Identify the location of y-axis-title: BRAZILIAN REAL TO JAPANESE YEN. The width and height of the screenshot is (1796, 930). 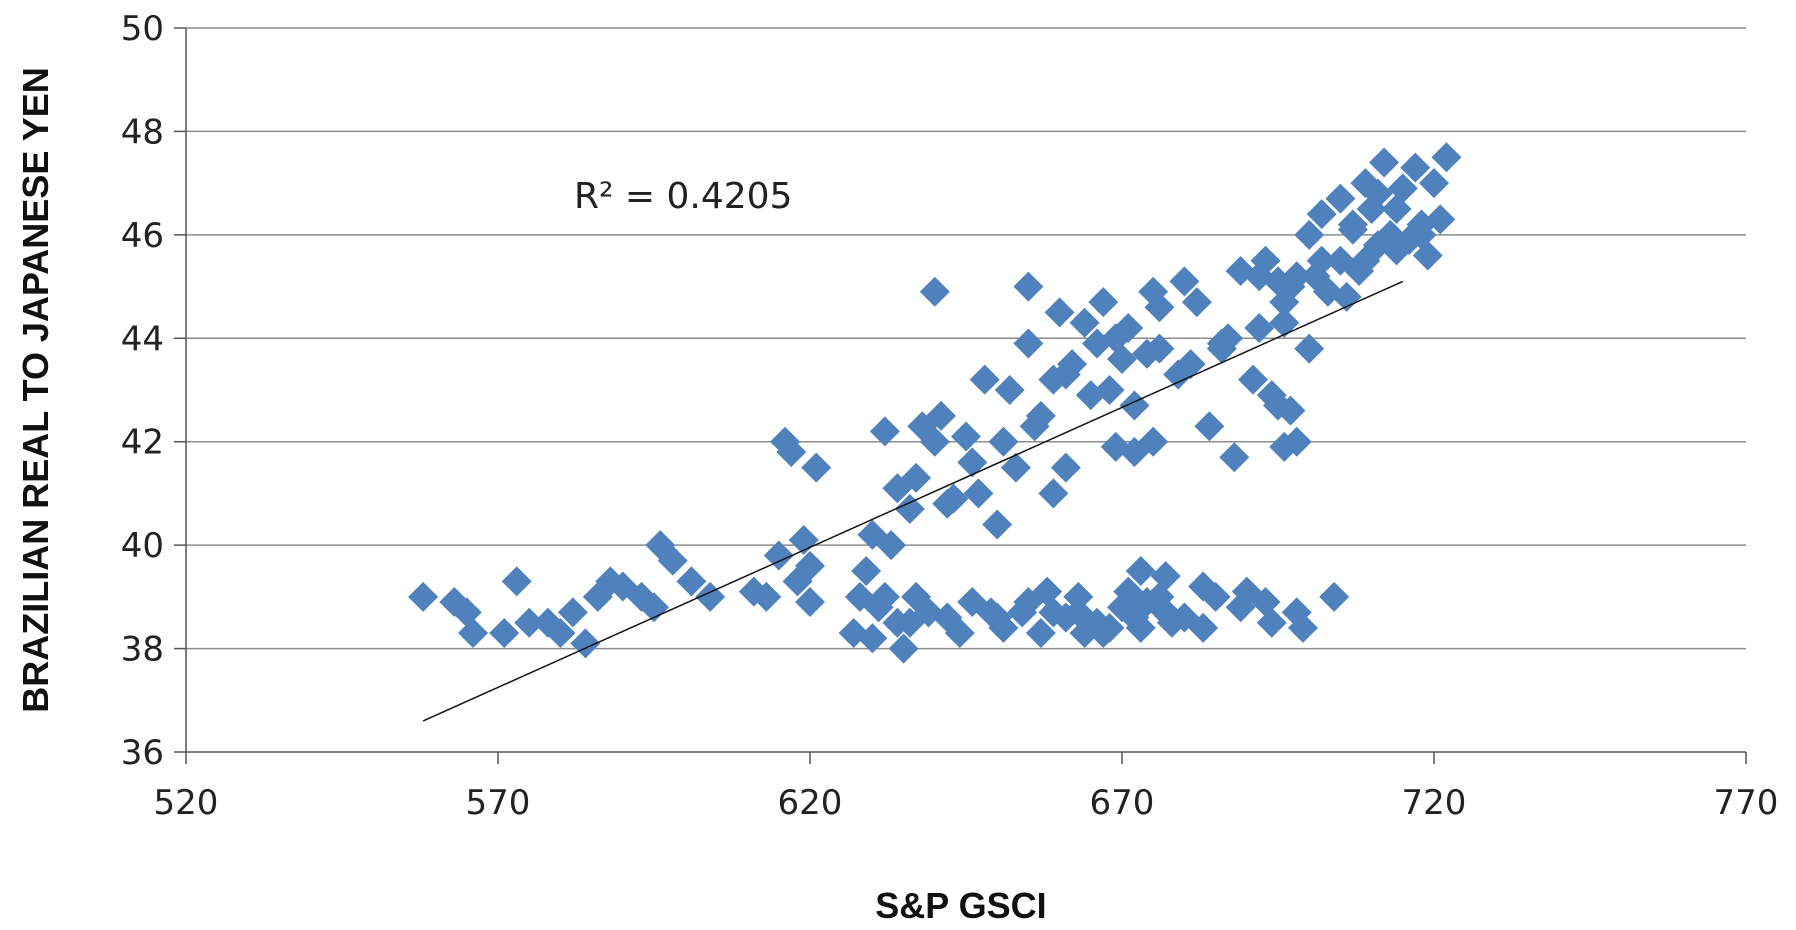
(35, 389).